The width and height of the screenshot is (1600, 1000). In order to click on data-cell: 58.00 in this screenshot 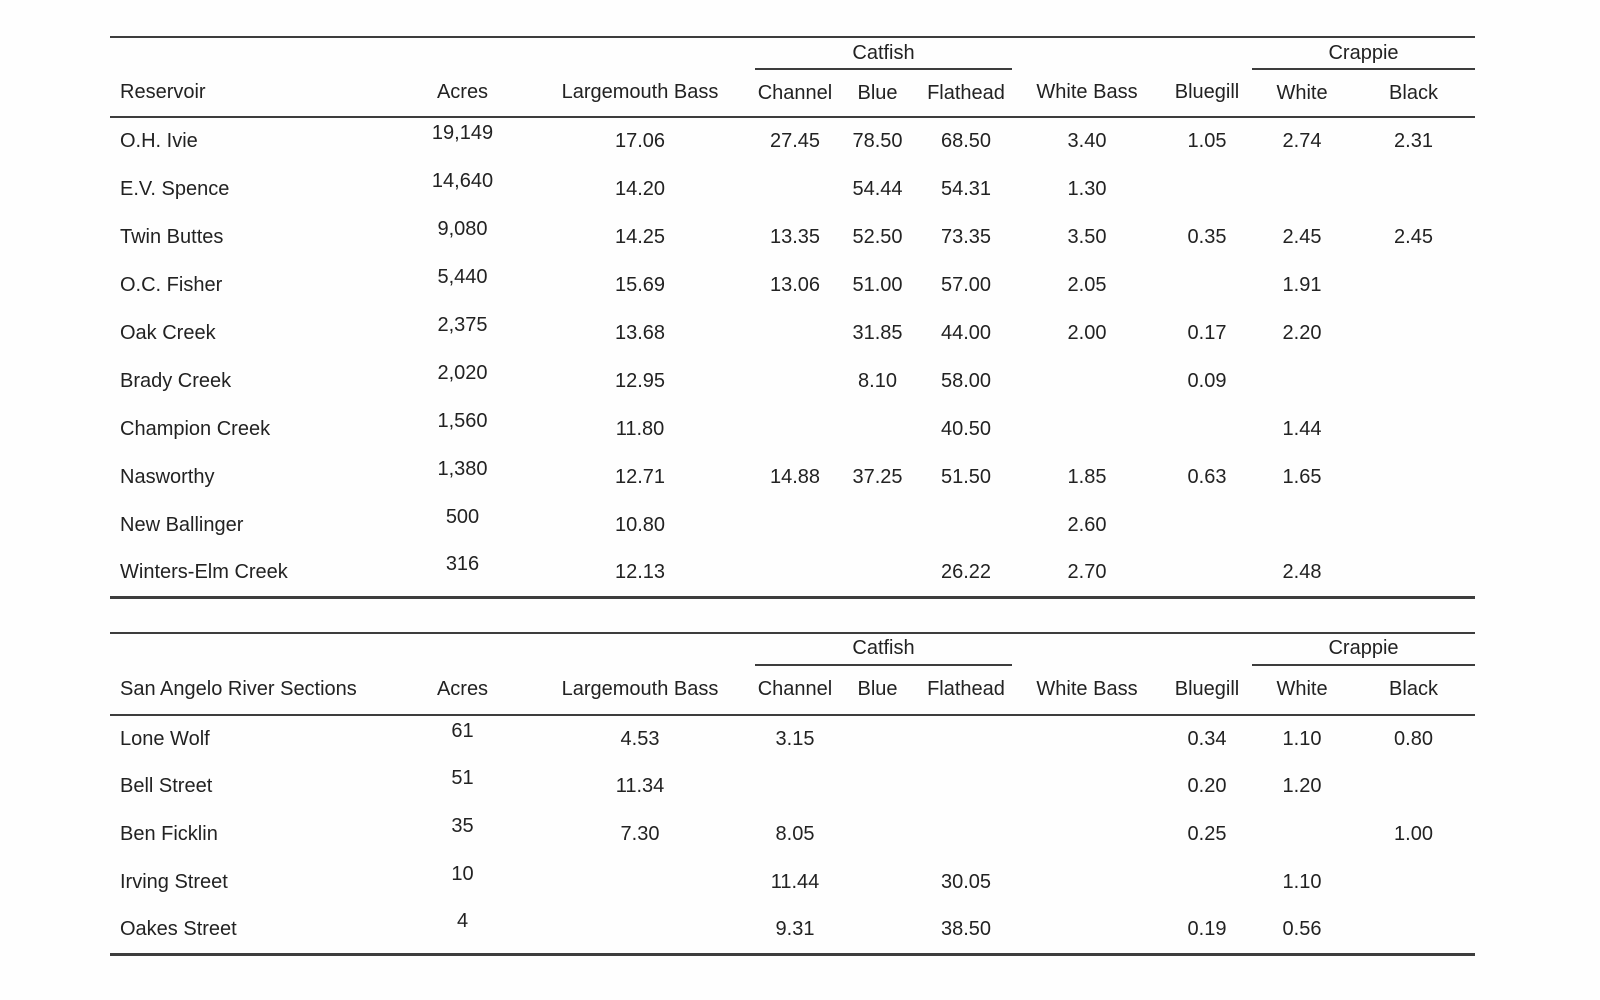, I will do `click(966, 380)`.